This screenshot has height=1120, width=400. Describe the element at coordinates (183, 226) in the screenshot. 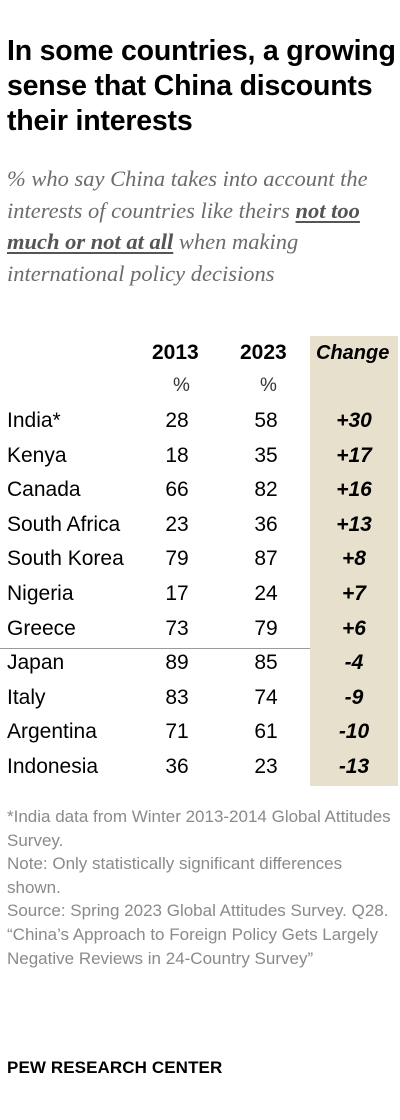

I see `subtitle-emphasis: not too much or not at all` at that location.